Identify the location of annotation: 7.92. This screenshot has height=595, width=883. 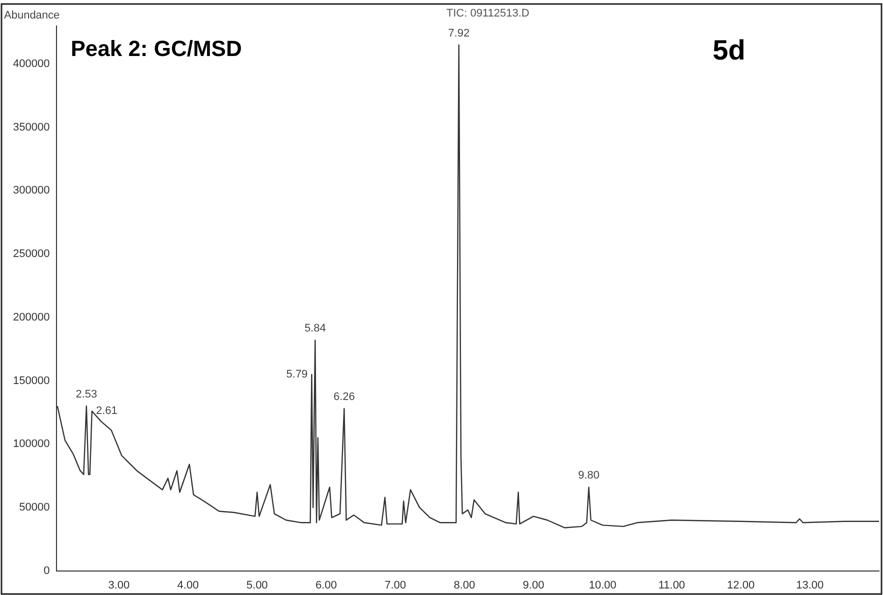
(459, 34).